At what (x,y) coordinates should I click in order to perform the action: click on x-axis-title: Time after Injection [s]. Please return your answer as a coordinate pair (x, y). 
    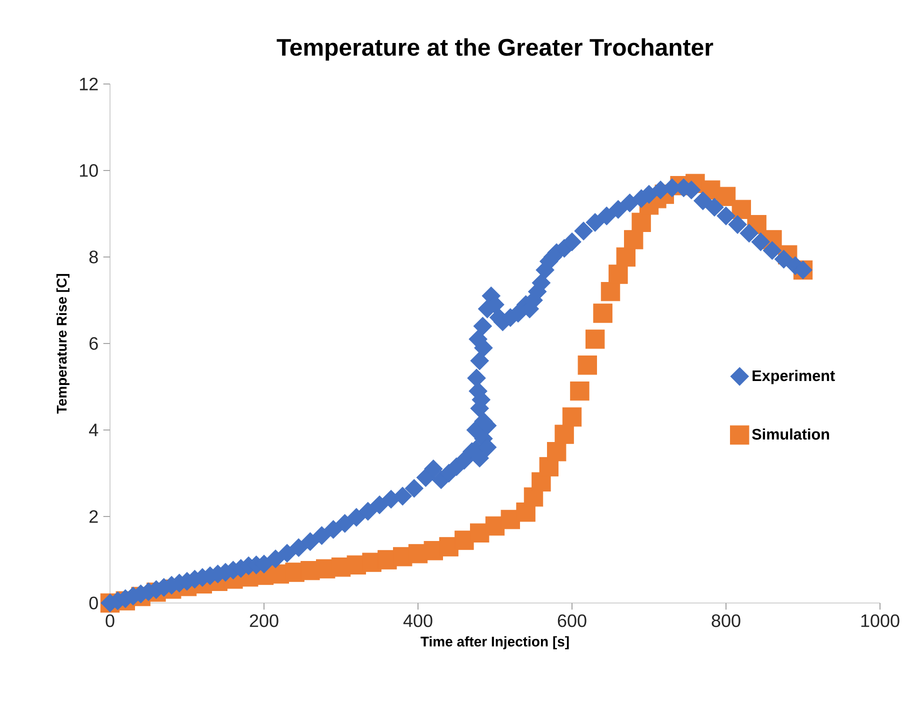
    Looking at the image, I should click on (494, 643).